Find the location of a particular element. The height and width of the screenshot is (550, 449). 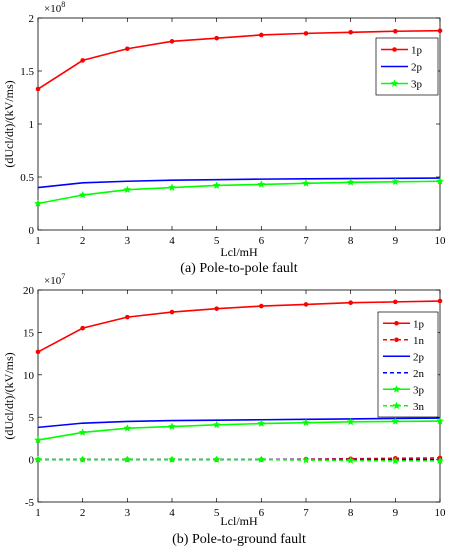

legend-box is located at coordinates (408, 364).